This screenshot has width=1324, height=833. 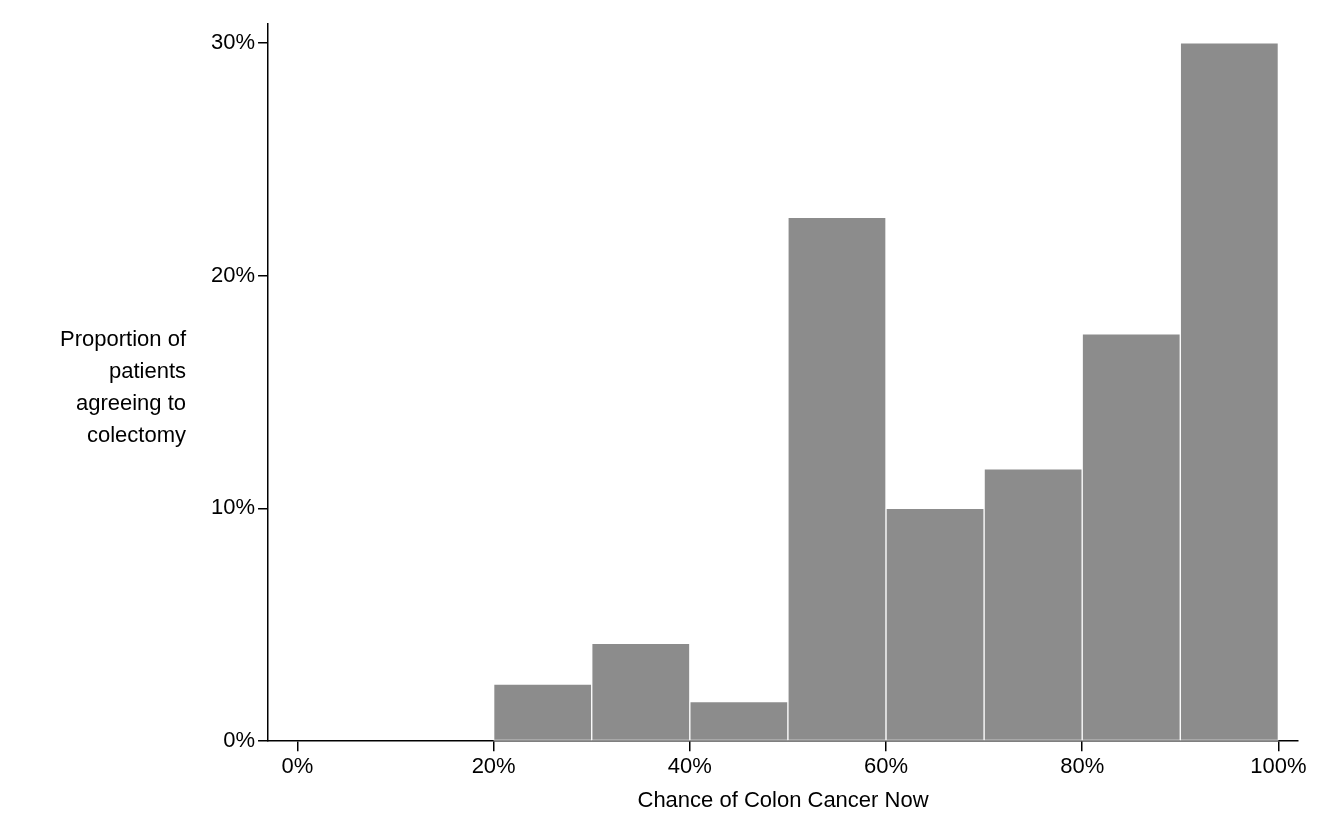 I want to click on y-tick-label: 0%, so click(x=239, y=740).